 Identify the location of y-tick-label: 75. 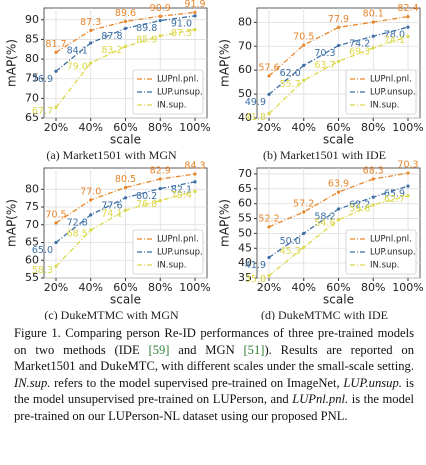
(32, 78).